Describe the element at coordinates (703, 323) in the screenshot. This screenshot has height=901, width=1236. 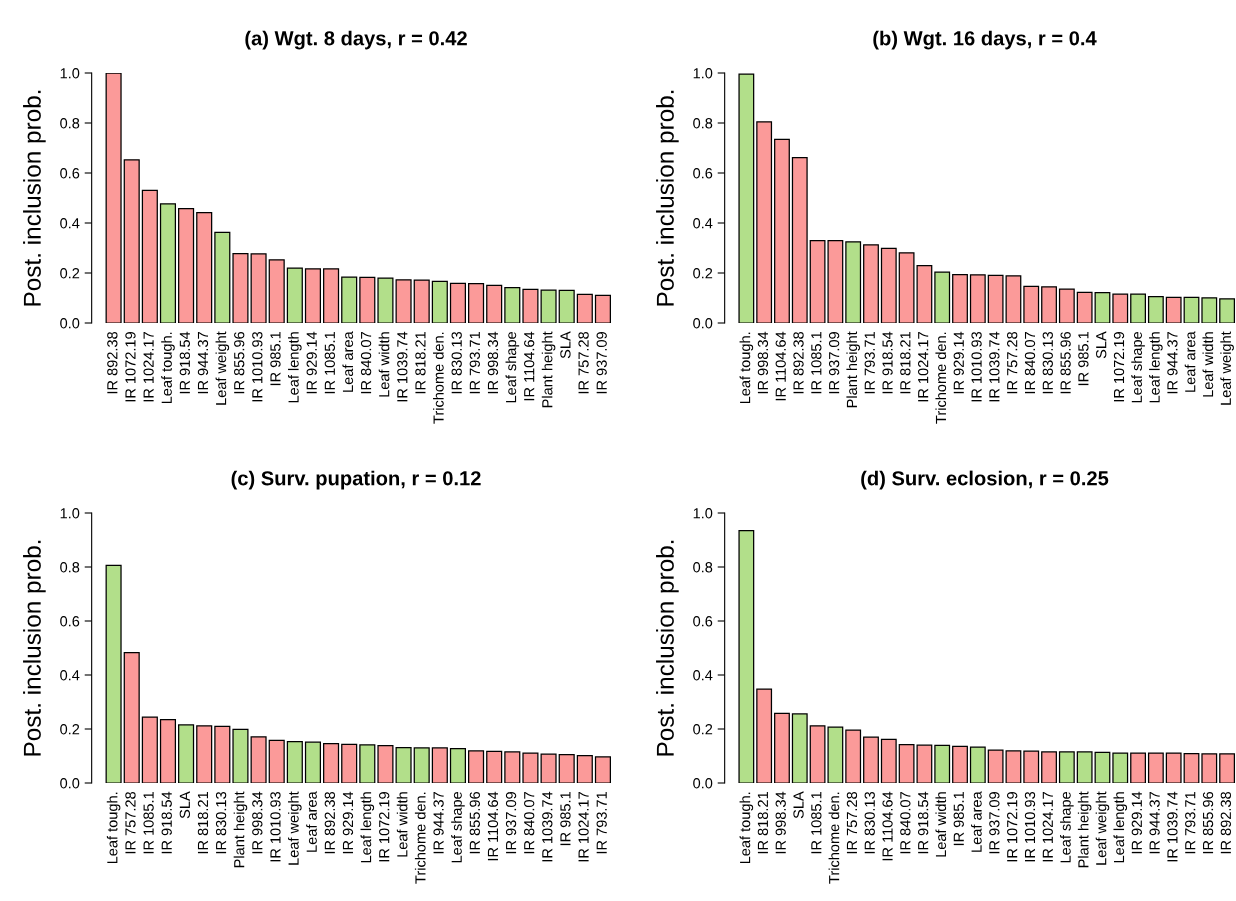
I see `y-tick-label: 0.0` at that location.